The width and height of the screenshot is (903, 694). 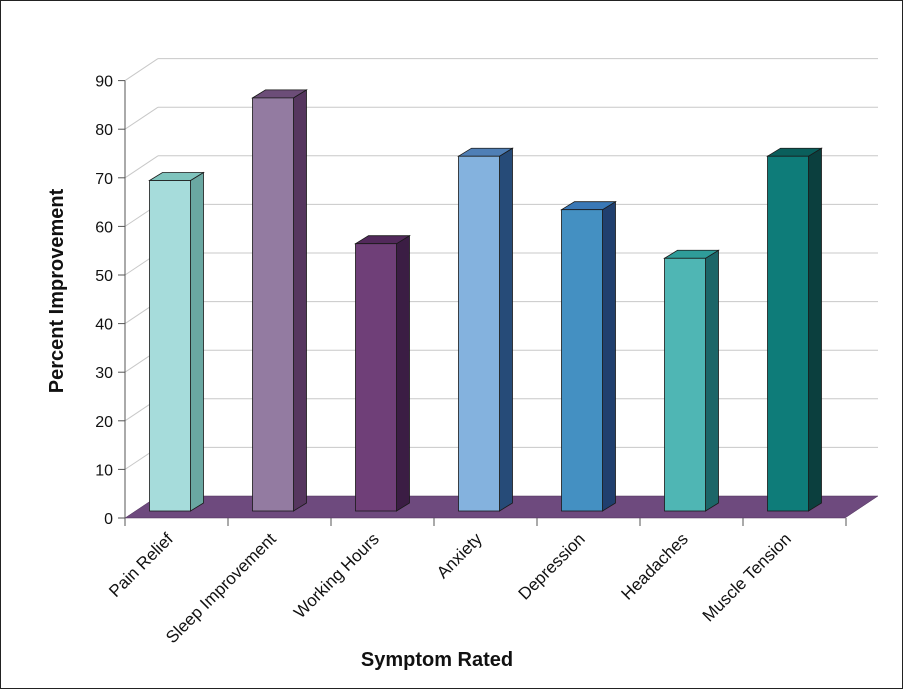 I want to click on y-axis-title: Percent Improvement, so click(x=57, y=290).